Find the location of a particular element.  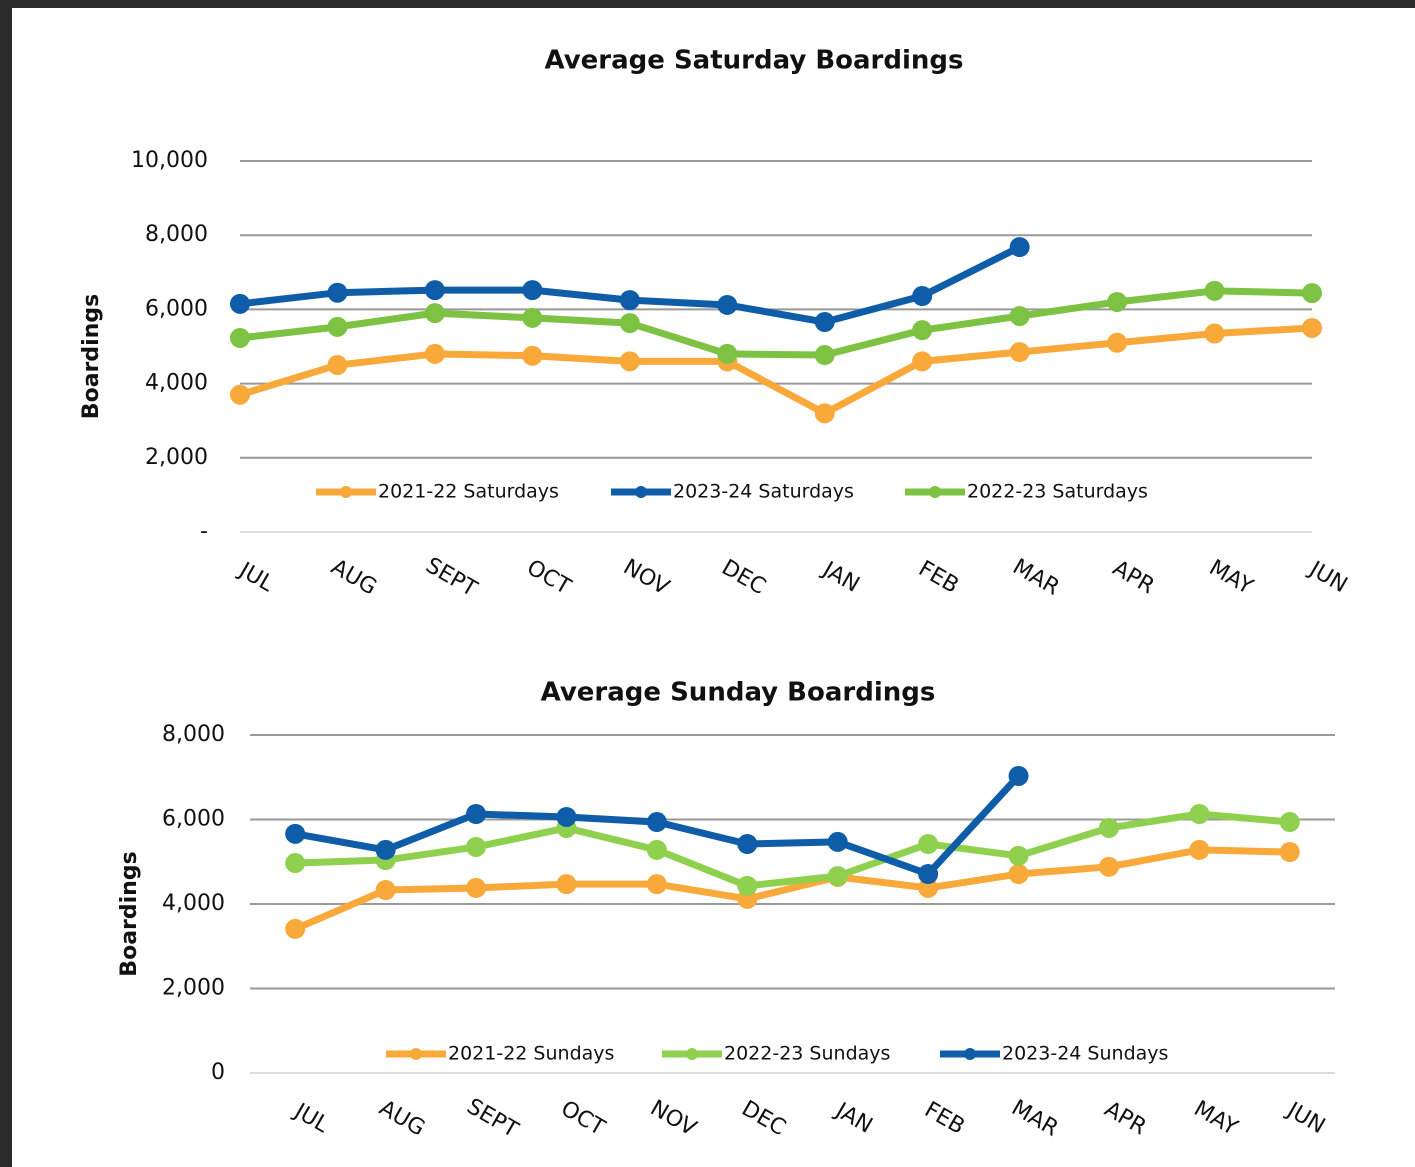

legend-label: 2021-22 Sundays is located at coordinates (531, 1054).